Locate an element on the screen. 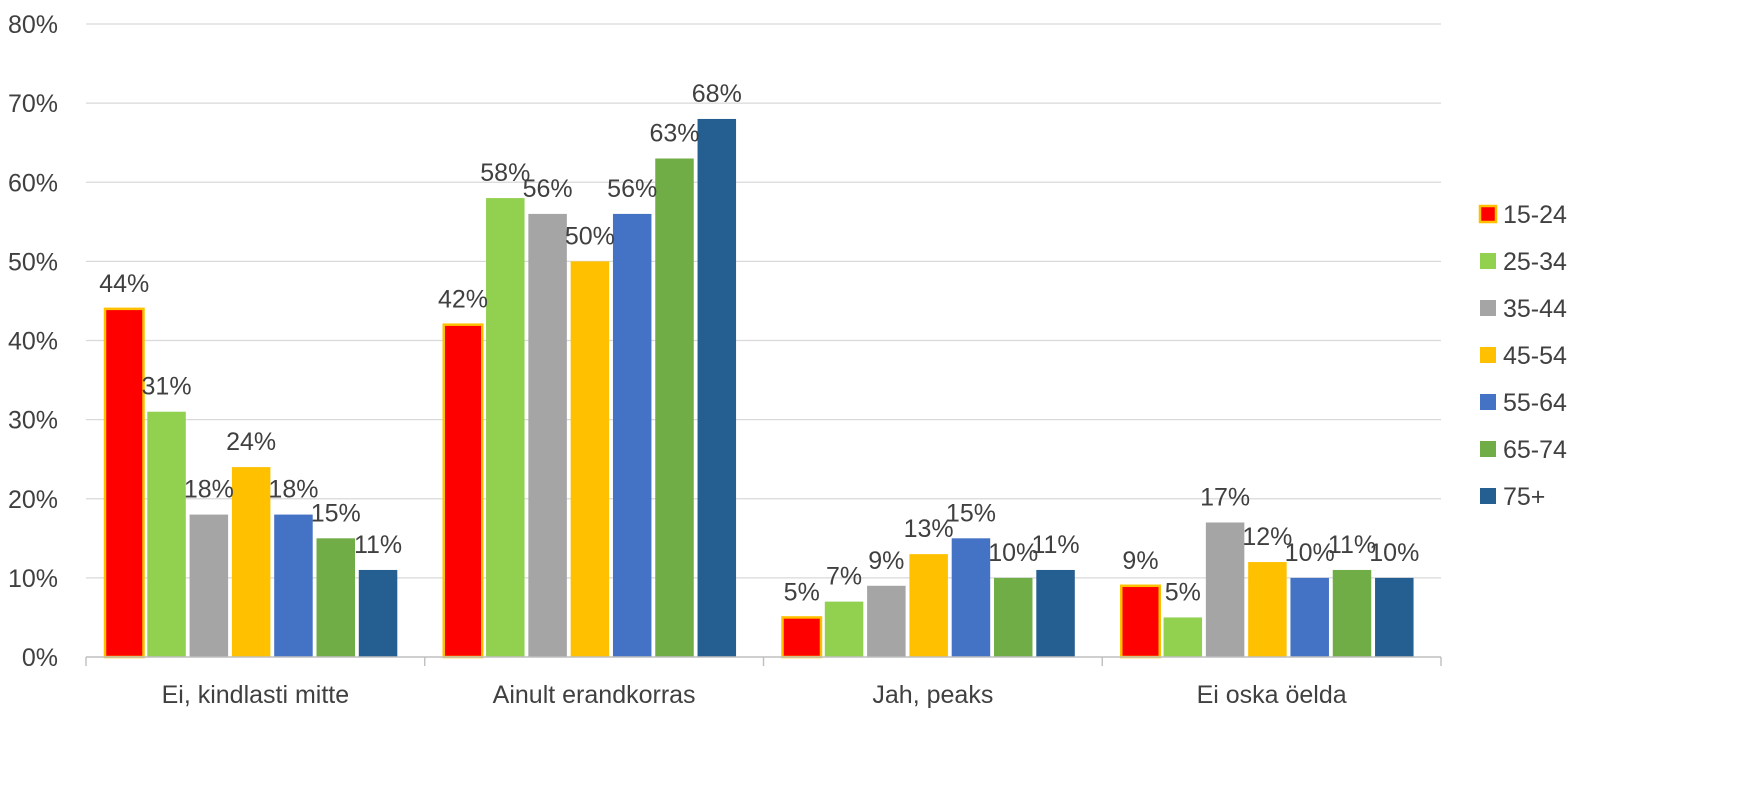 The height and width of the screenshot is (793, 1764). x-category-label: Ei oska öelda is located at coordinates (1272, 695).